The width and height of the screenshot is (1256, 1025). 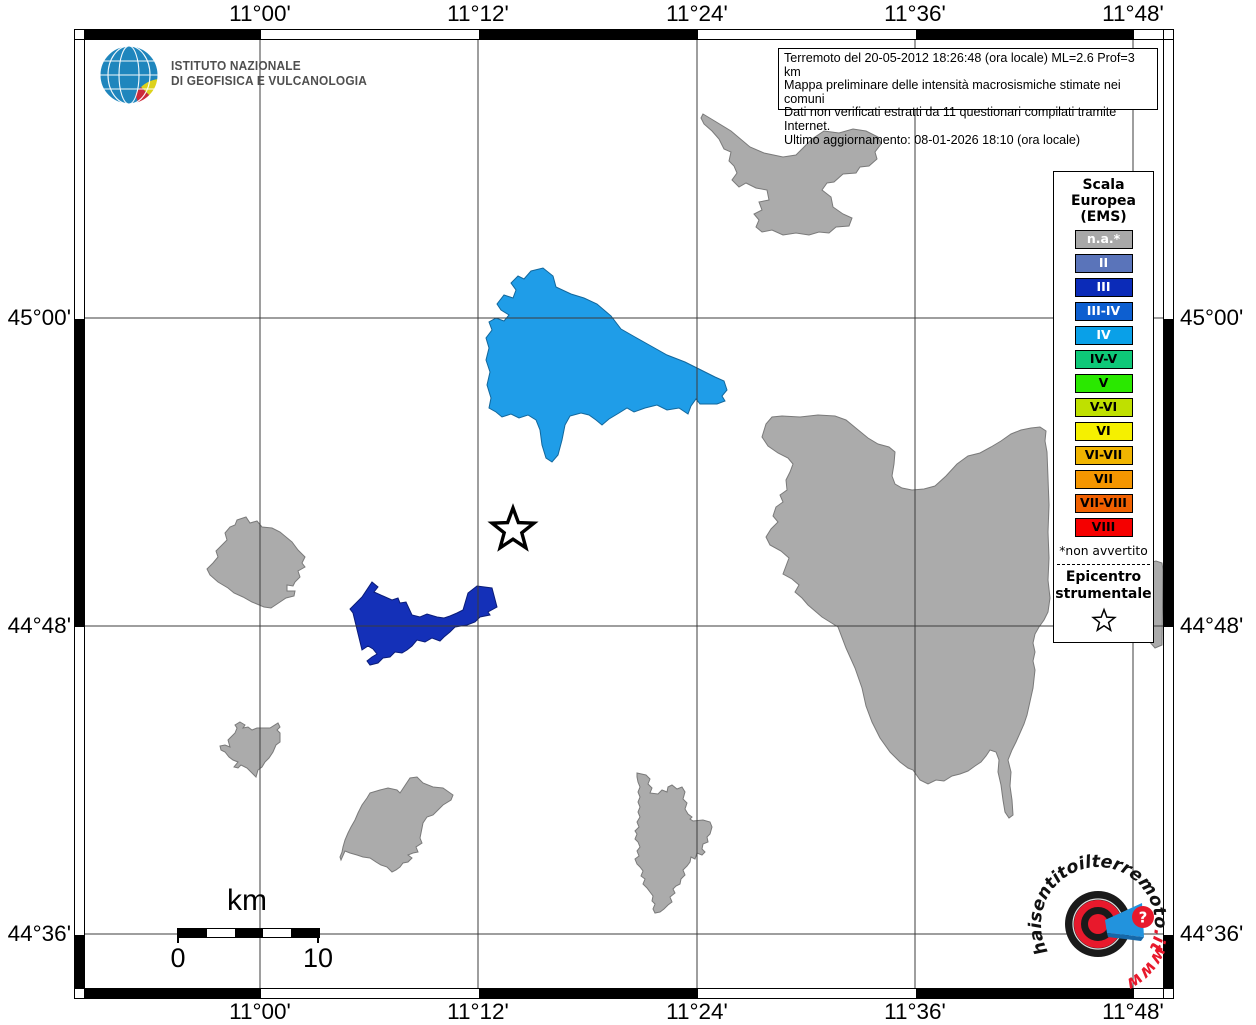 What do you see at coordinates (129, 75) in the screenshot?
I see `ingv-globe-icon` at bounding box center [129, 75].